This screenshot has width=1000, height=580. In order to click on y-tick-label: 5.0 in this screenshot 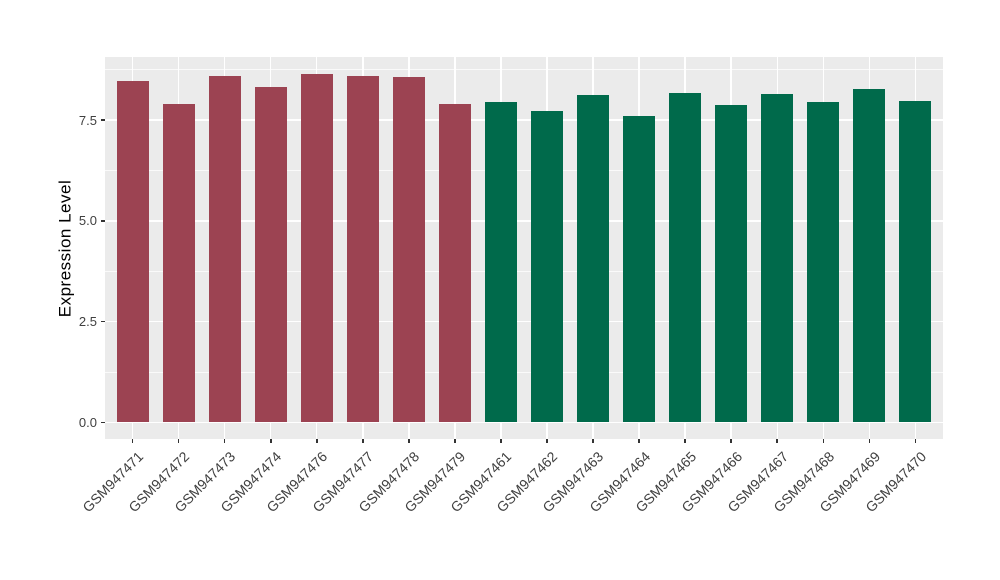, I will do `click(87, 221)`.